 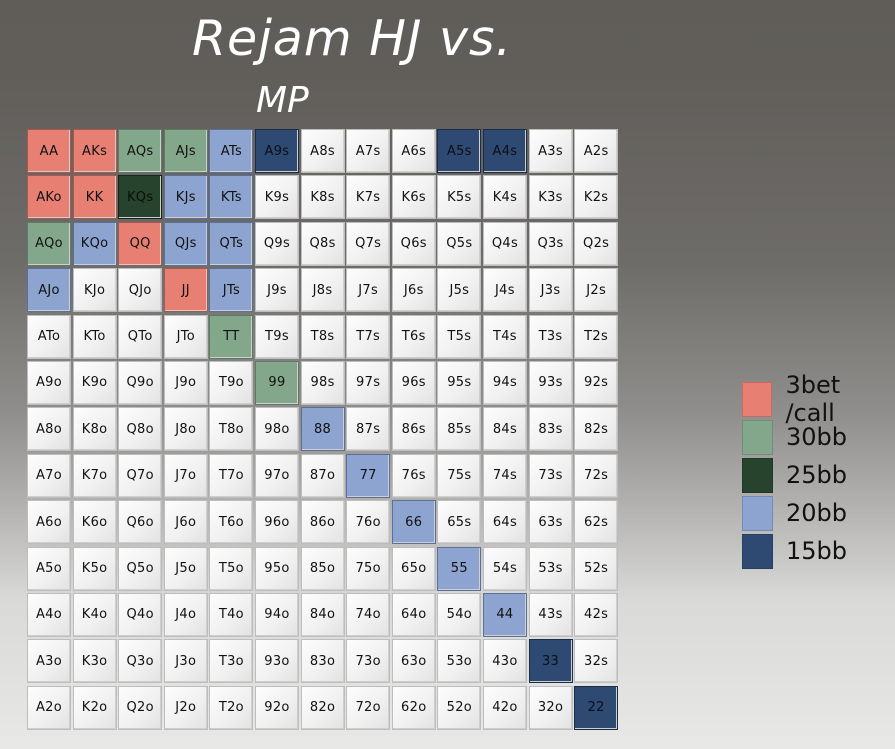 I want to click on hand-cell: J3o, so click(x=185, y=661).